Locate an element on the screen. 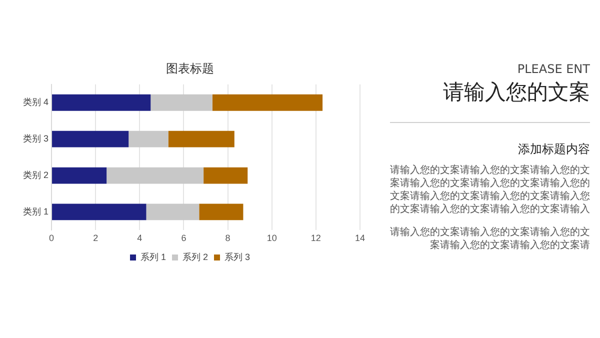 Image resolution: width=600 pixels, height=338 pixels. chart-title: 图表标题 is located at coordinates (190, 69).